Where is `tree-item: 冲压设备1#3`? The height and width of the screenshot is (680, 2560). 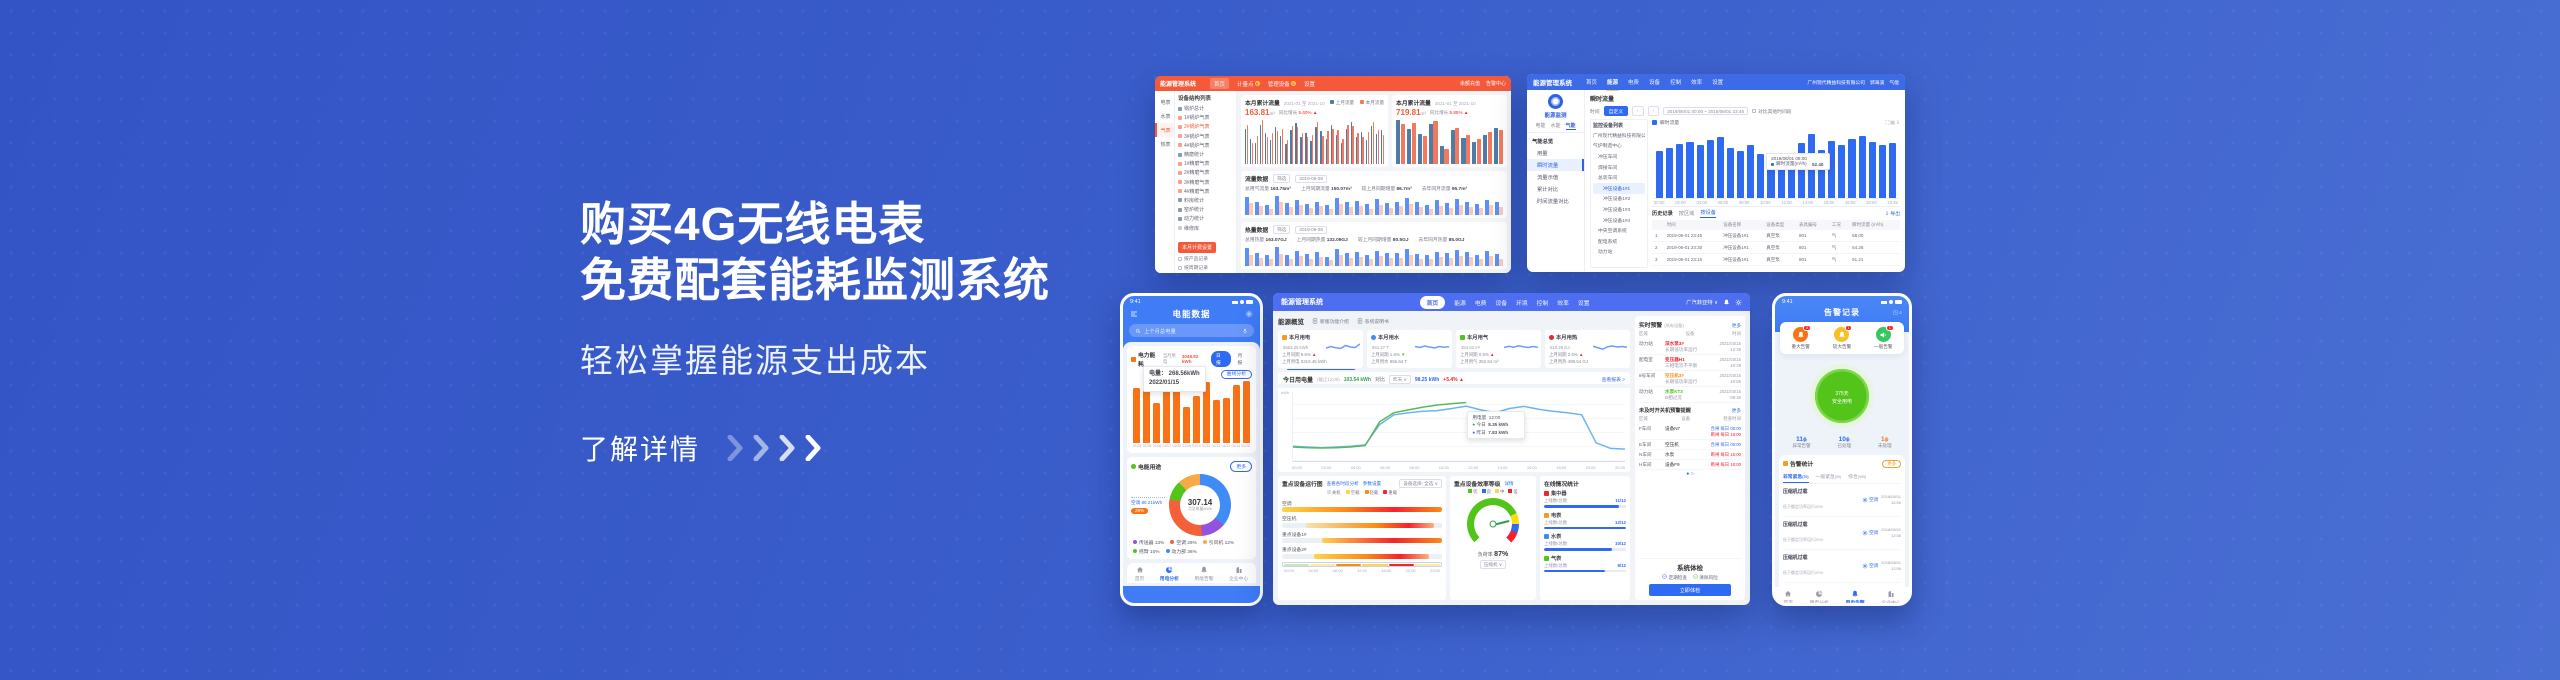 tree-item: 冲压设备1#3 is located at coordinates (1617, 210).